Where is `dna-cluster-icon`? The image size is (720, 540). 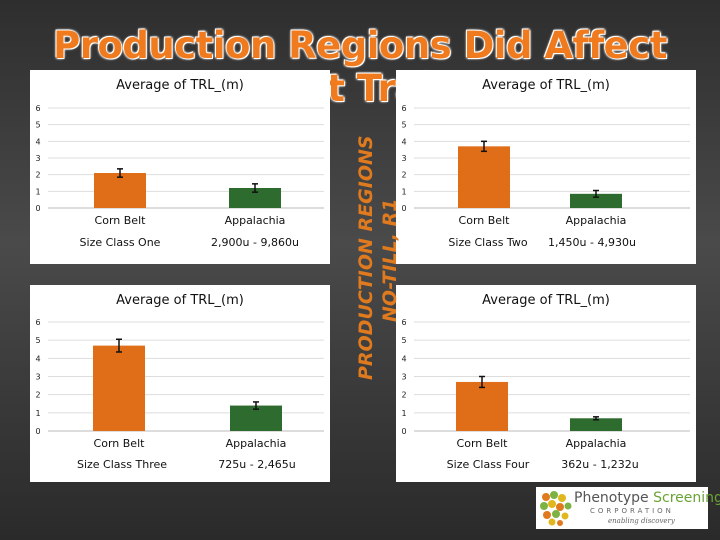
dna-cluster-icon is located at coordinates (556, 508).